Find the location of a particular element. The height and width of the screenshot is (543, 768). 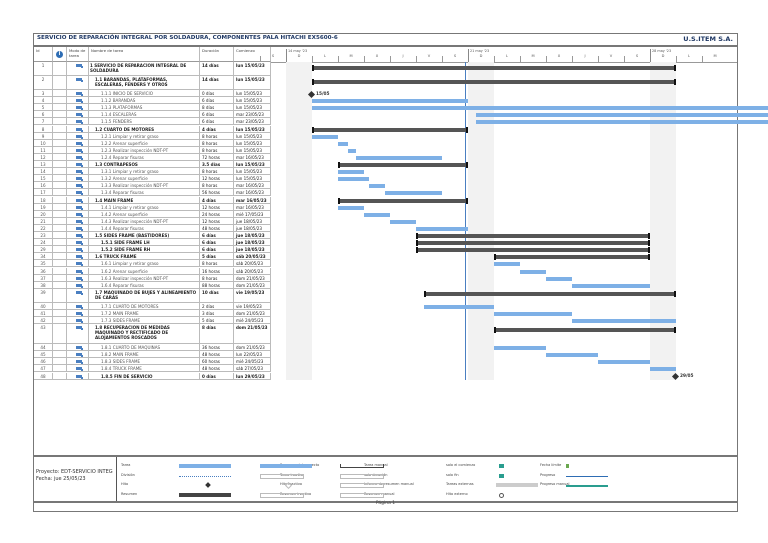

task-name: 1.4.4 Reparar fisuras is located at coordinates (144, 227).